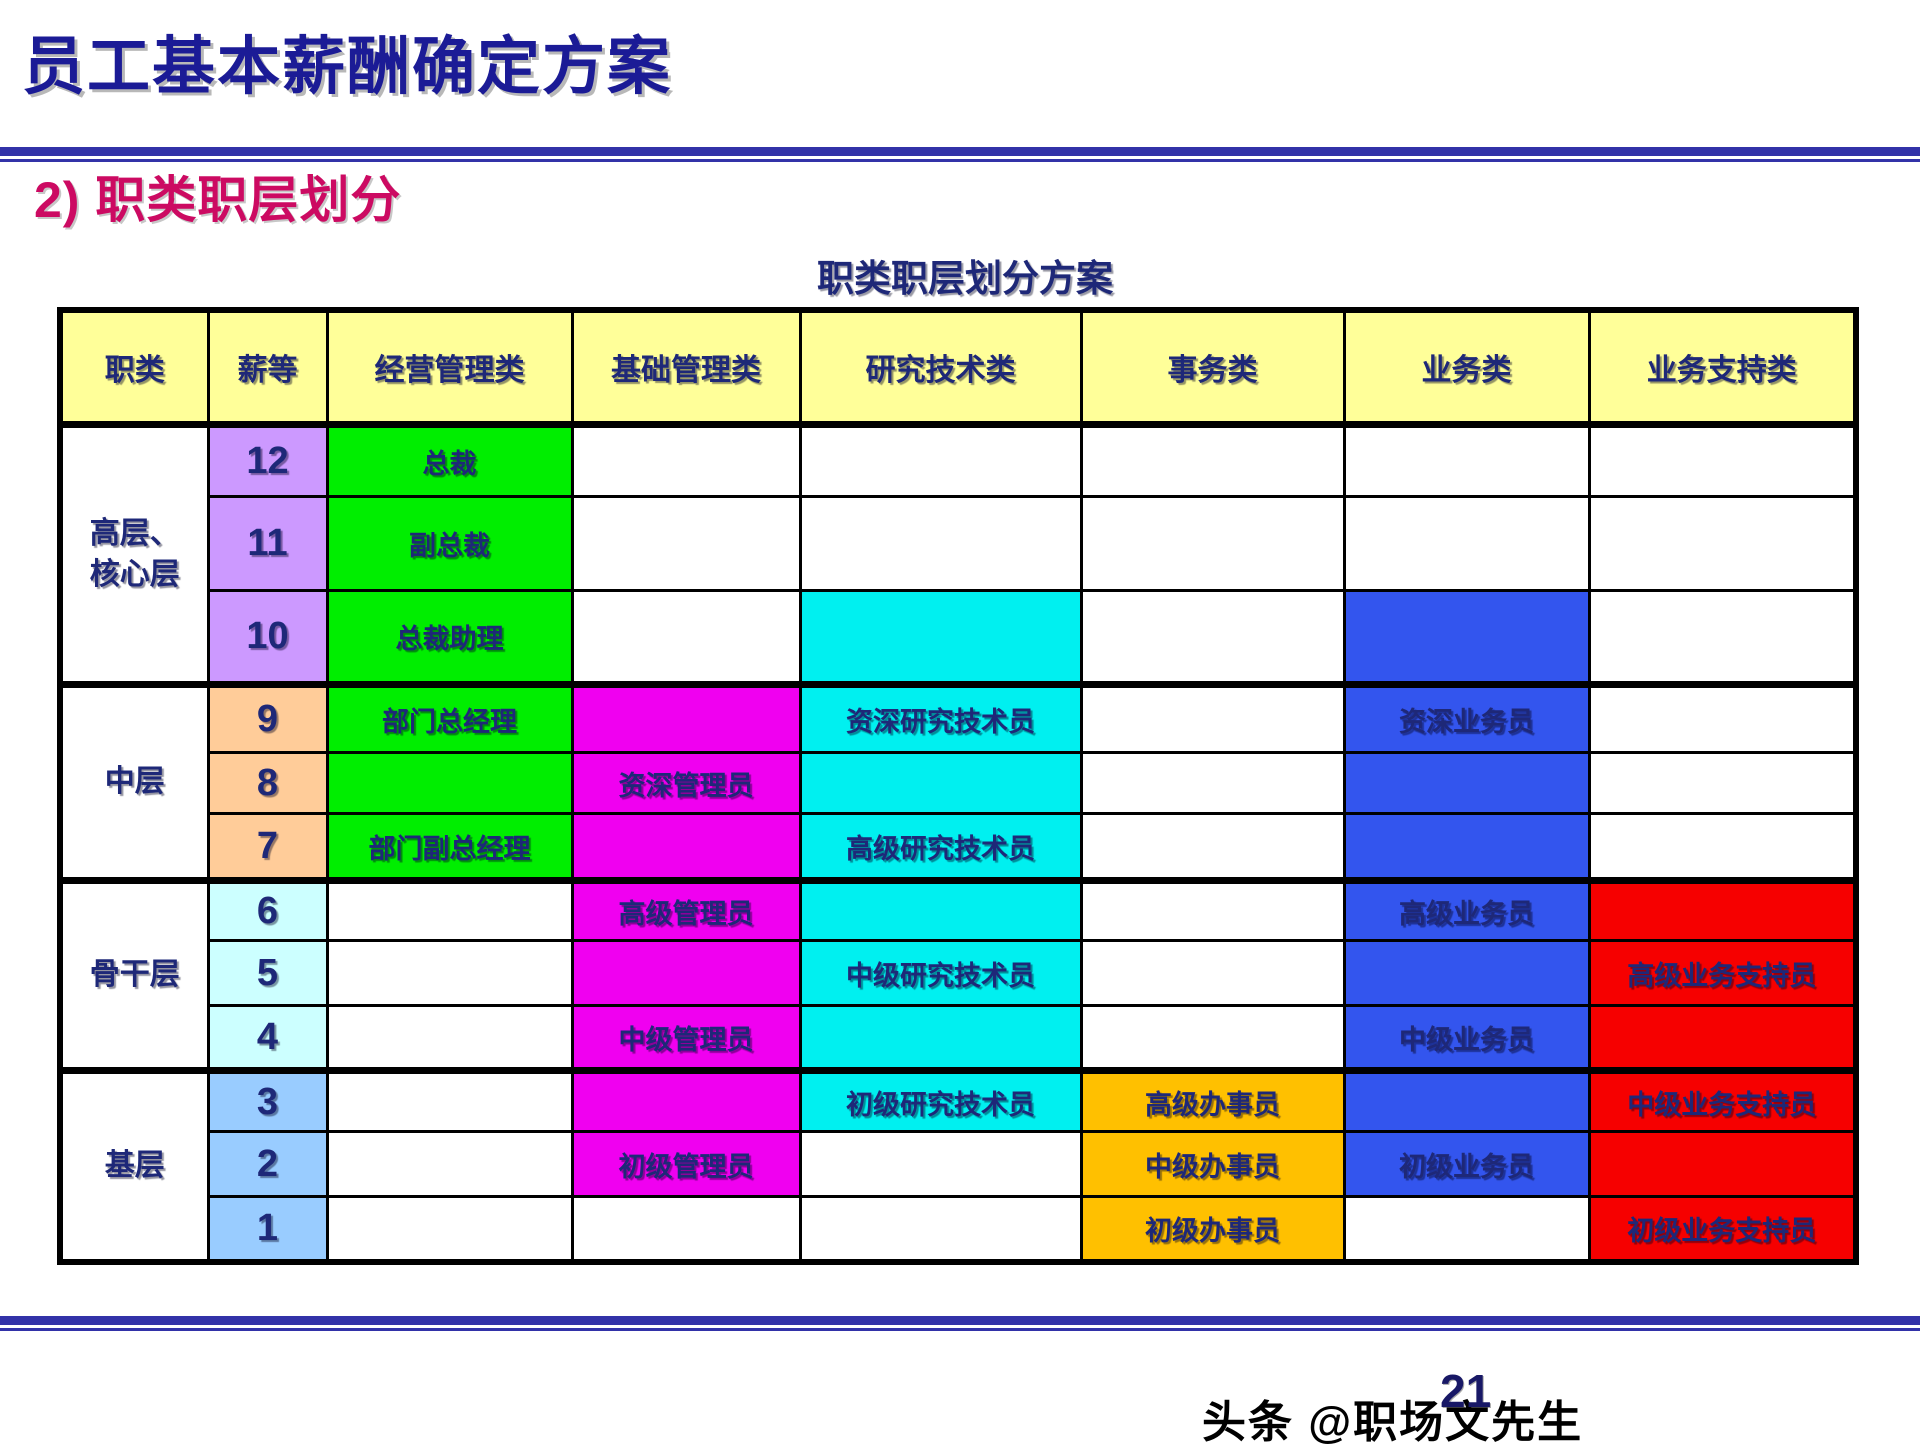 The height and width of the screenshot is (1450, 1920). What do you see at coordinates (940, 847) in the screenshot?
I see `cell-7-research-tech: 高级研究技术员` at bounding box center [940, 847].